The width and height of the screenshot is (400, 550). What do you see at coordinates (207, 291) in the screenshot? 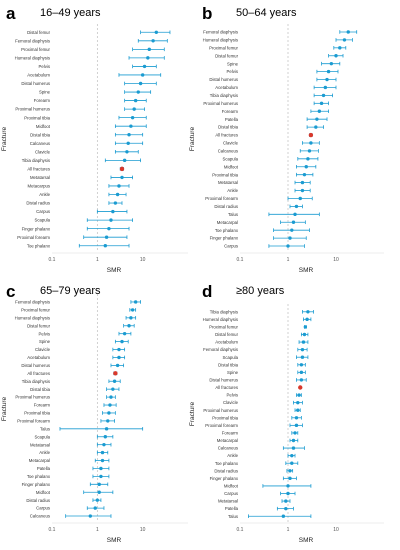
I see `panel-letter: d` at bounding box center [207, 291].